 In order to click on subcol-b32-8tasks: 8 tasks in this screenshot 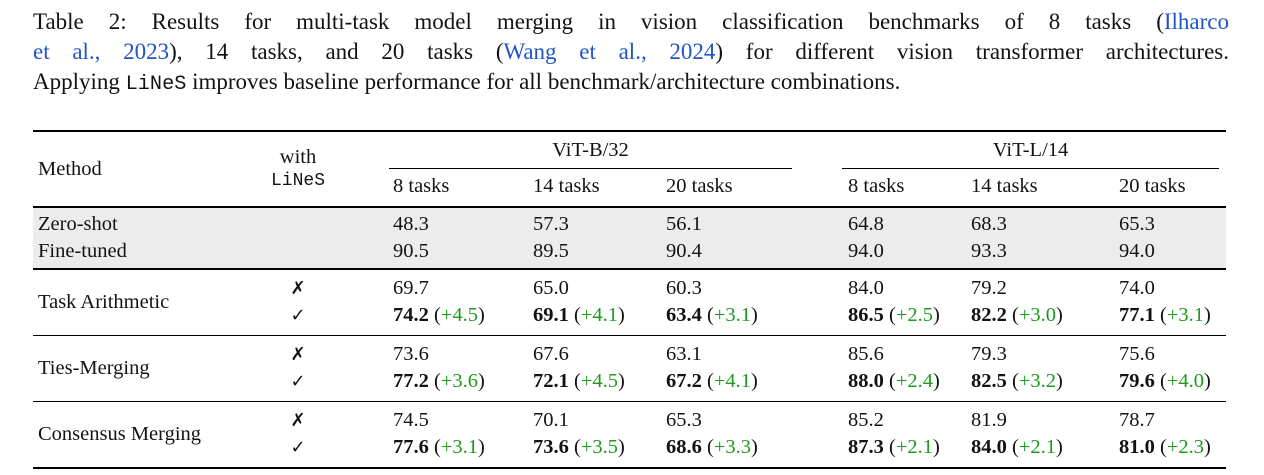, I will do `click(421, 186)`.